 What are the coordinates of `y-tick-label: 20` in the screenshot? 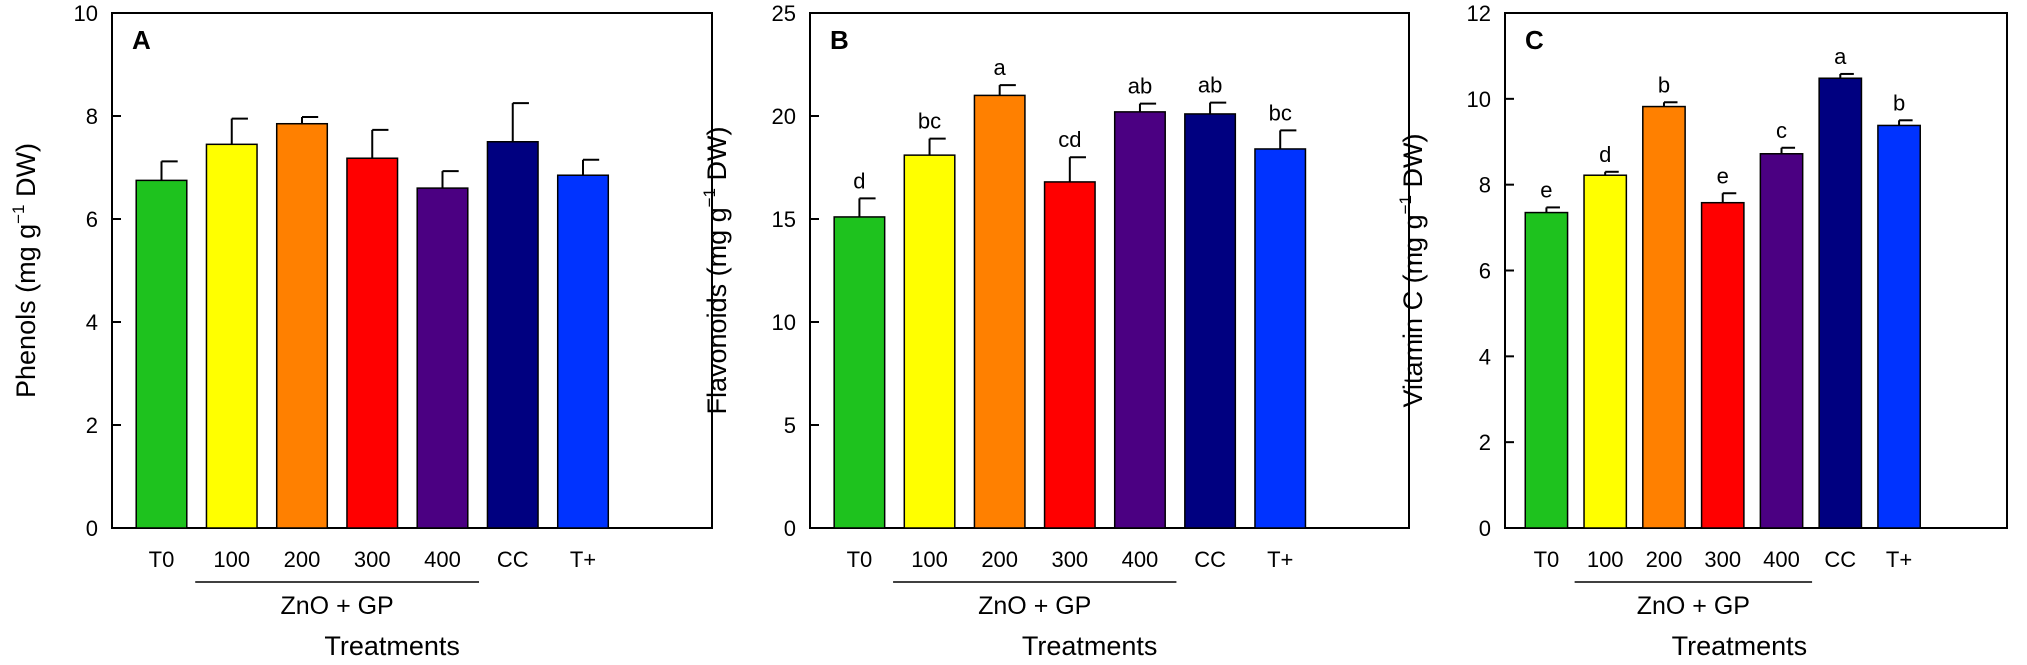 It's located at (784, 116).